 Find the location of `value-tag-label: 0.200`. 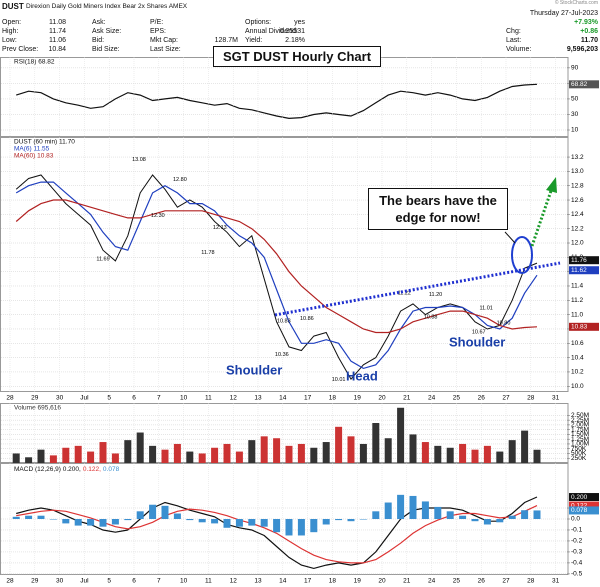

value-tag-label: 0.200 is located at coordinates (579, 497).